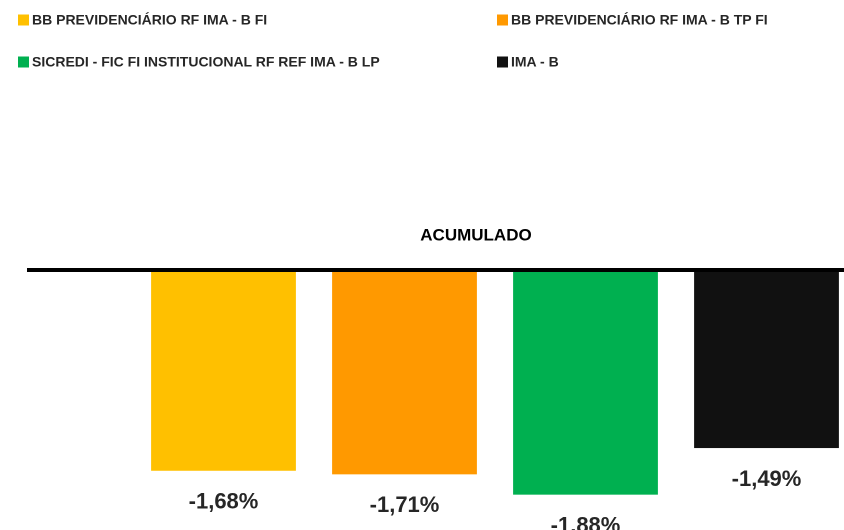 This screenshot has width=844, height=530. Describe the element at coordinates (767, 478) in the screenshot. I see `value-label: -1,49%` at that location.